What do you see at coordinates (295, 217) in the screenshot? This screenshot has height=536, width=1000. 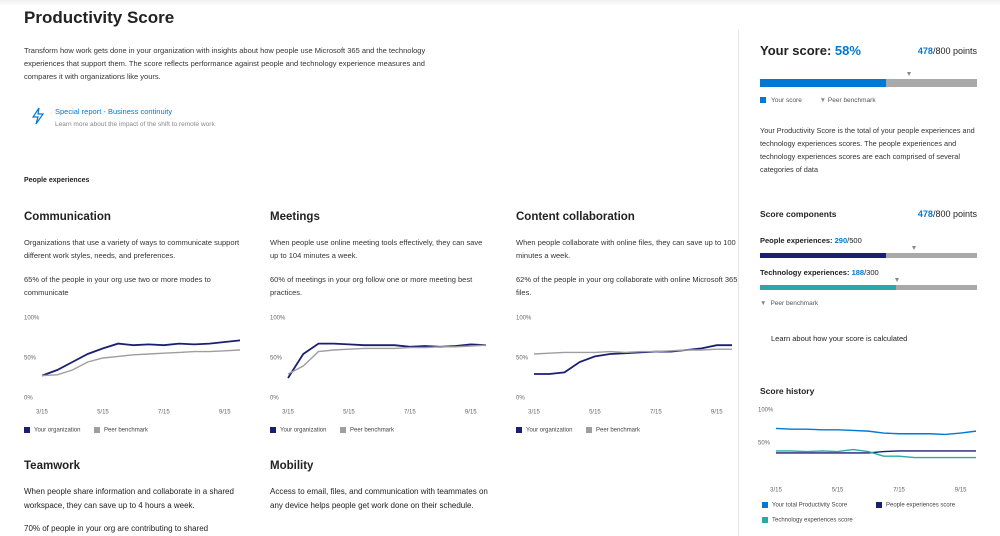 I see `card-title: Meetings` at bounding box center [295, 217].